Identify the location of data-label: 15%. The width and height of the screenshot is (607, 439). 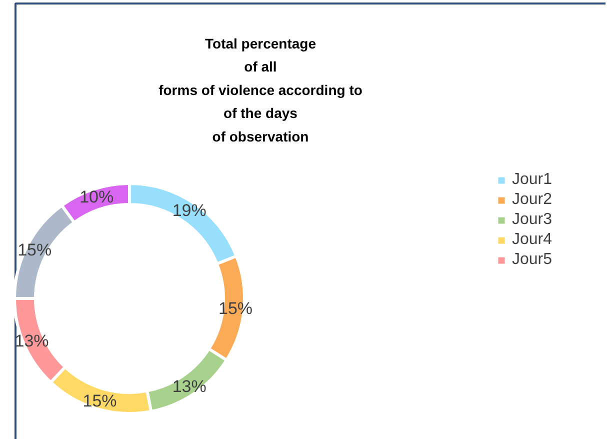
(99, 400).